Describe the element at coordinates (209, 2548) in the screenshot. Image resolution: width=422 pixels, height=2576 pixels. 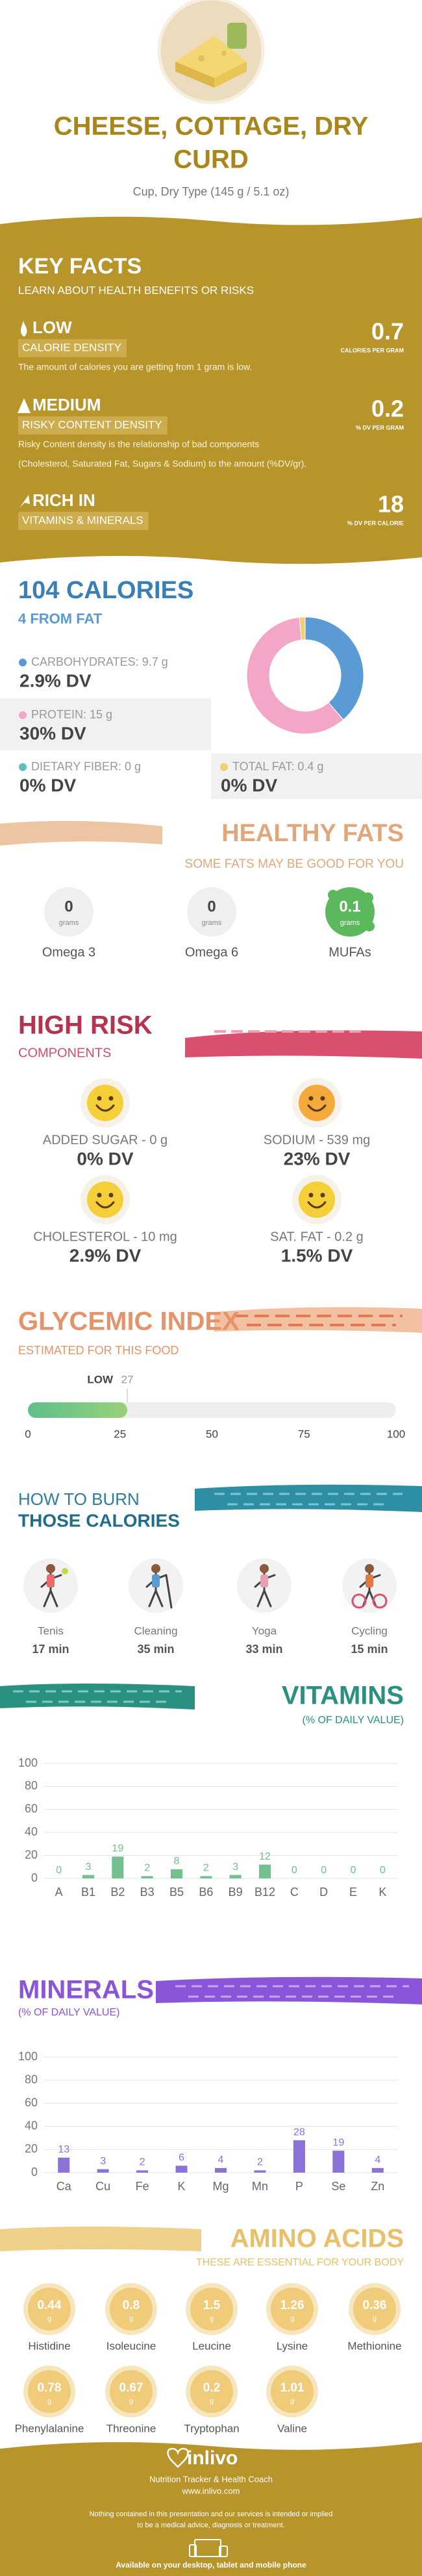
I see `device-icon` at that location.